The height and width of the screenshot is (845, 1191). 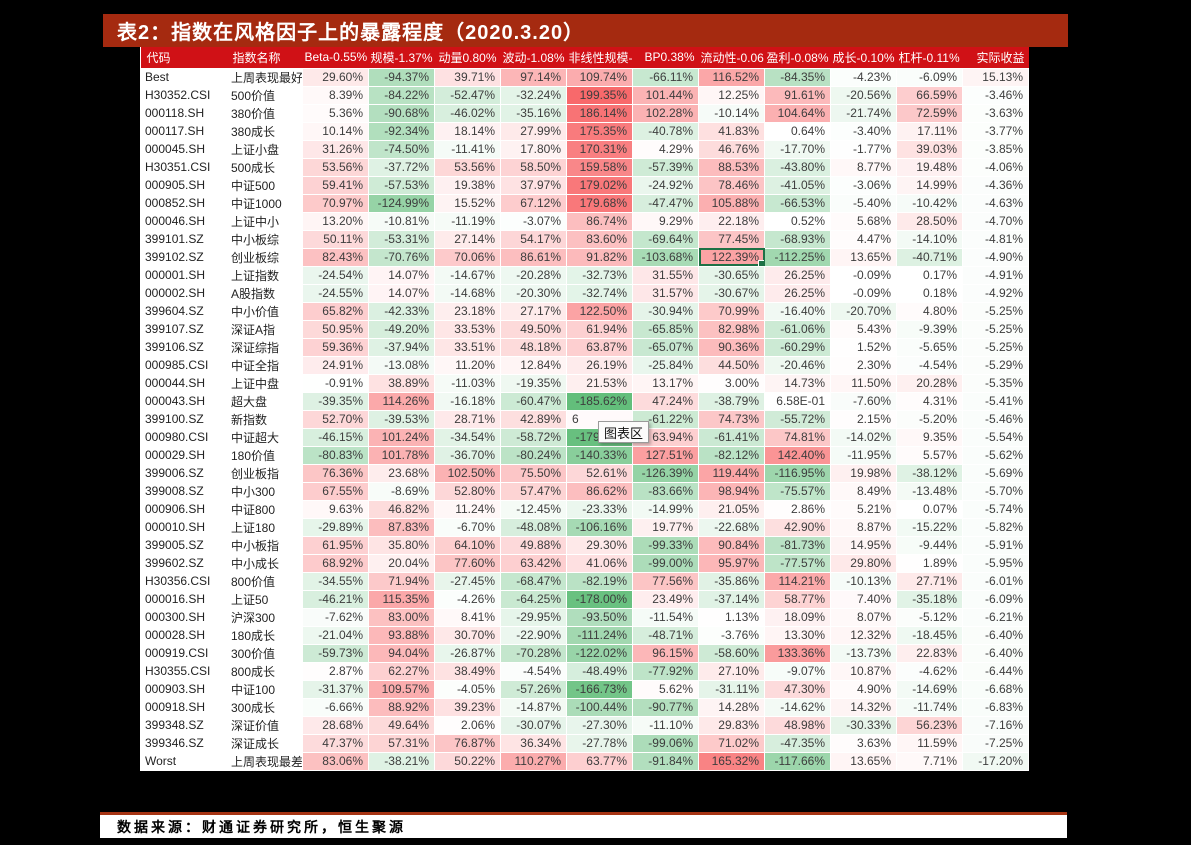 I want to click on index-code-cell: 000852.SH, so click(x=183, y=203).